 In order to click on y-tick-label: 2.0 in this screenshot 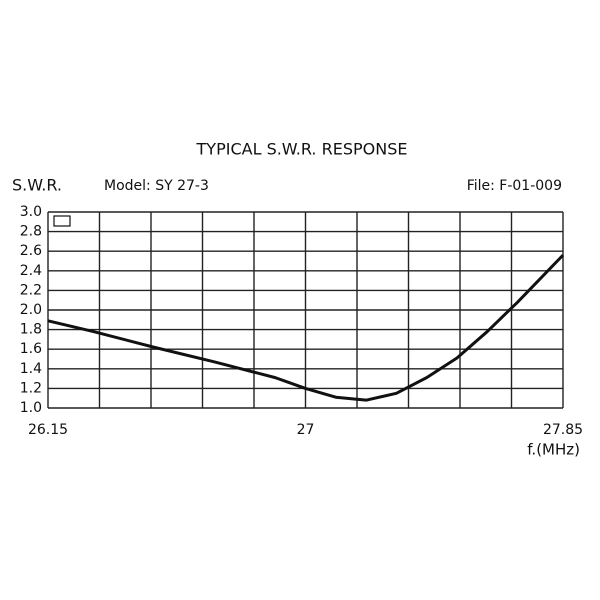, I will do `click(31, 310)`.